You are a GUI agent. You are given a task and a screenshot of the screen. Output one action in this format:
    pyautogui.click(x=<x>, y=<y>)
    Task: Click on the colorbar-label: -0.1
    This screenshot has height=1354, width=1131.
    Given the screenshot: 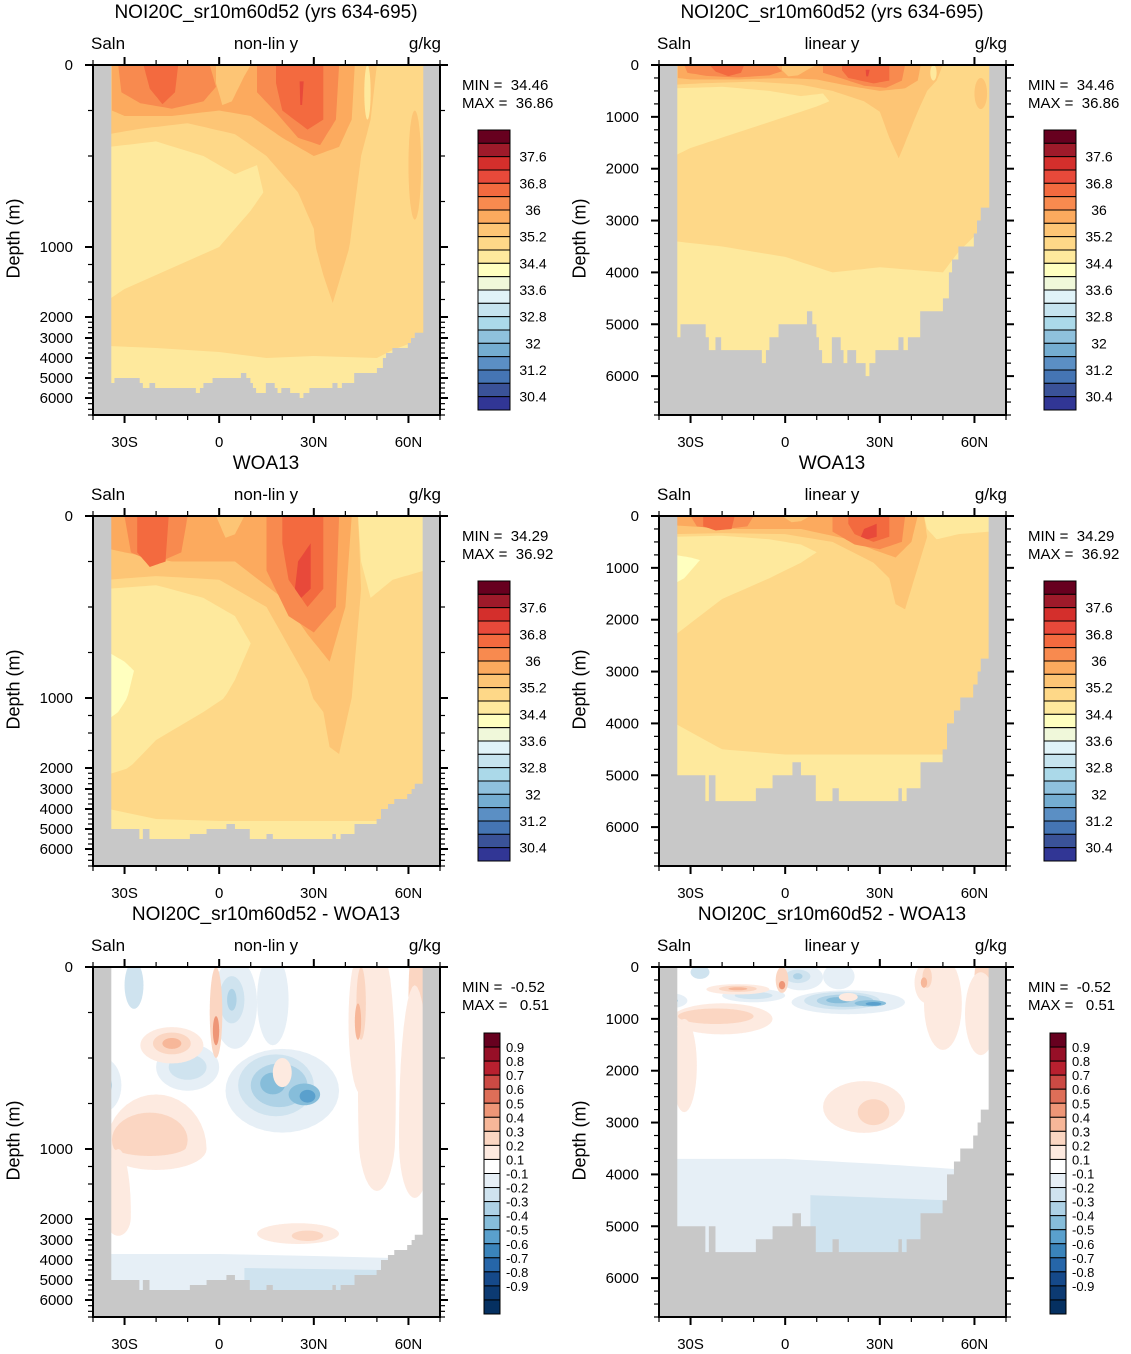 What is the action you would take?
    pyautogui.click(x=1083, y=1174)
    